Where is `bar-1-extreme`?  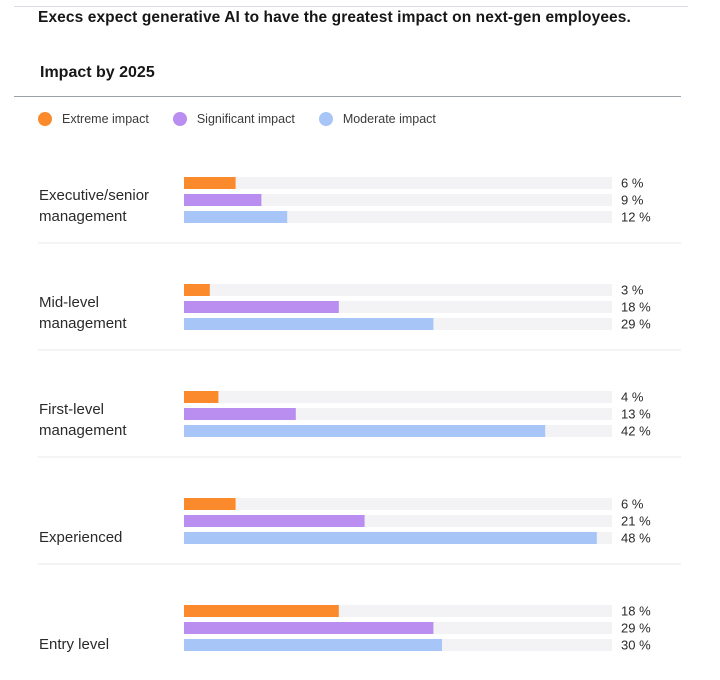
bar-1-extreme is located at coordinates (197, 290).